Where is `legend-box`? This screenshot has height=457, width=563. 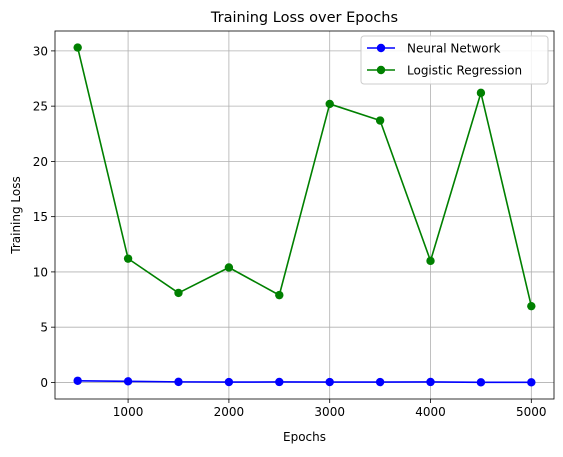
legend-box is located at coordinates (454, 60).